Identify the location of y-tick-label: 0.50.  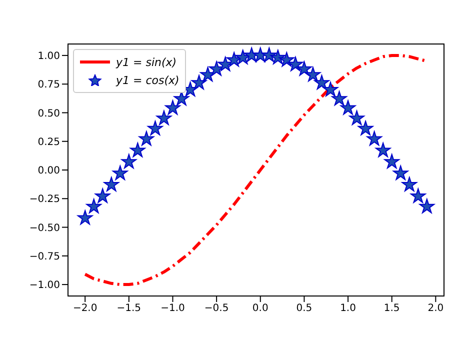
(49, 114).